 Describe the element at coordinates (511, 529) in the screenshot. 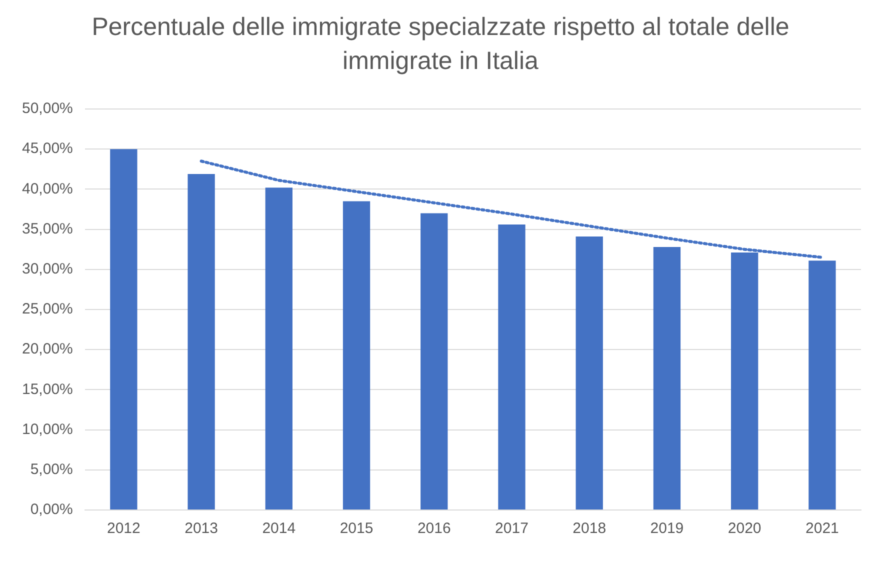

I see `x-tick-label: 2017` at that location.